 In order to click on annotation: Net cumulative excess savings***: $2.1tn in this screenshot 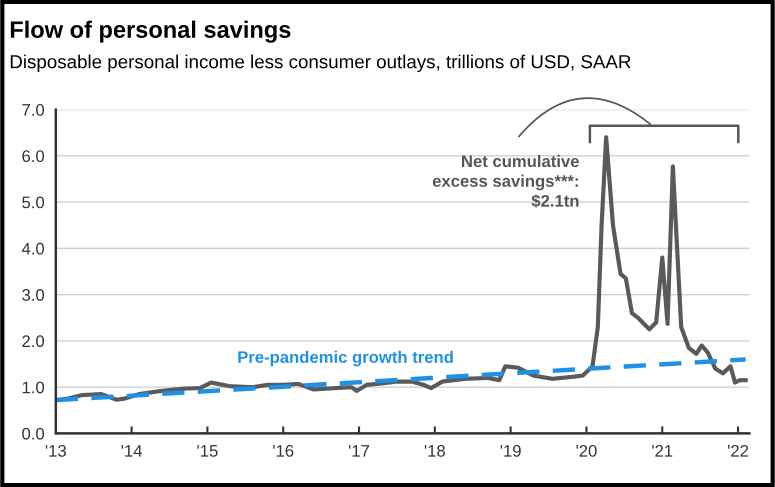, I will do `click(505, 181)`.